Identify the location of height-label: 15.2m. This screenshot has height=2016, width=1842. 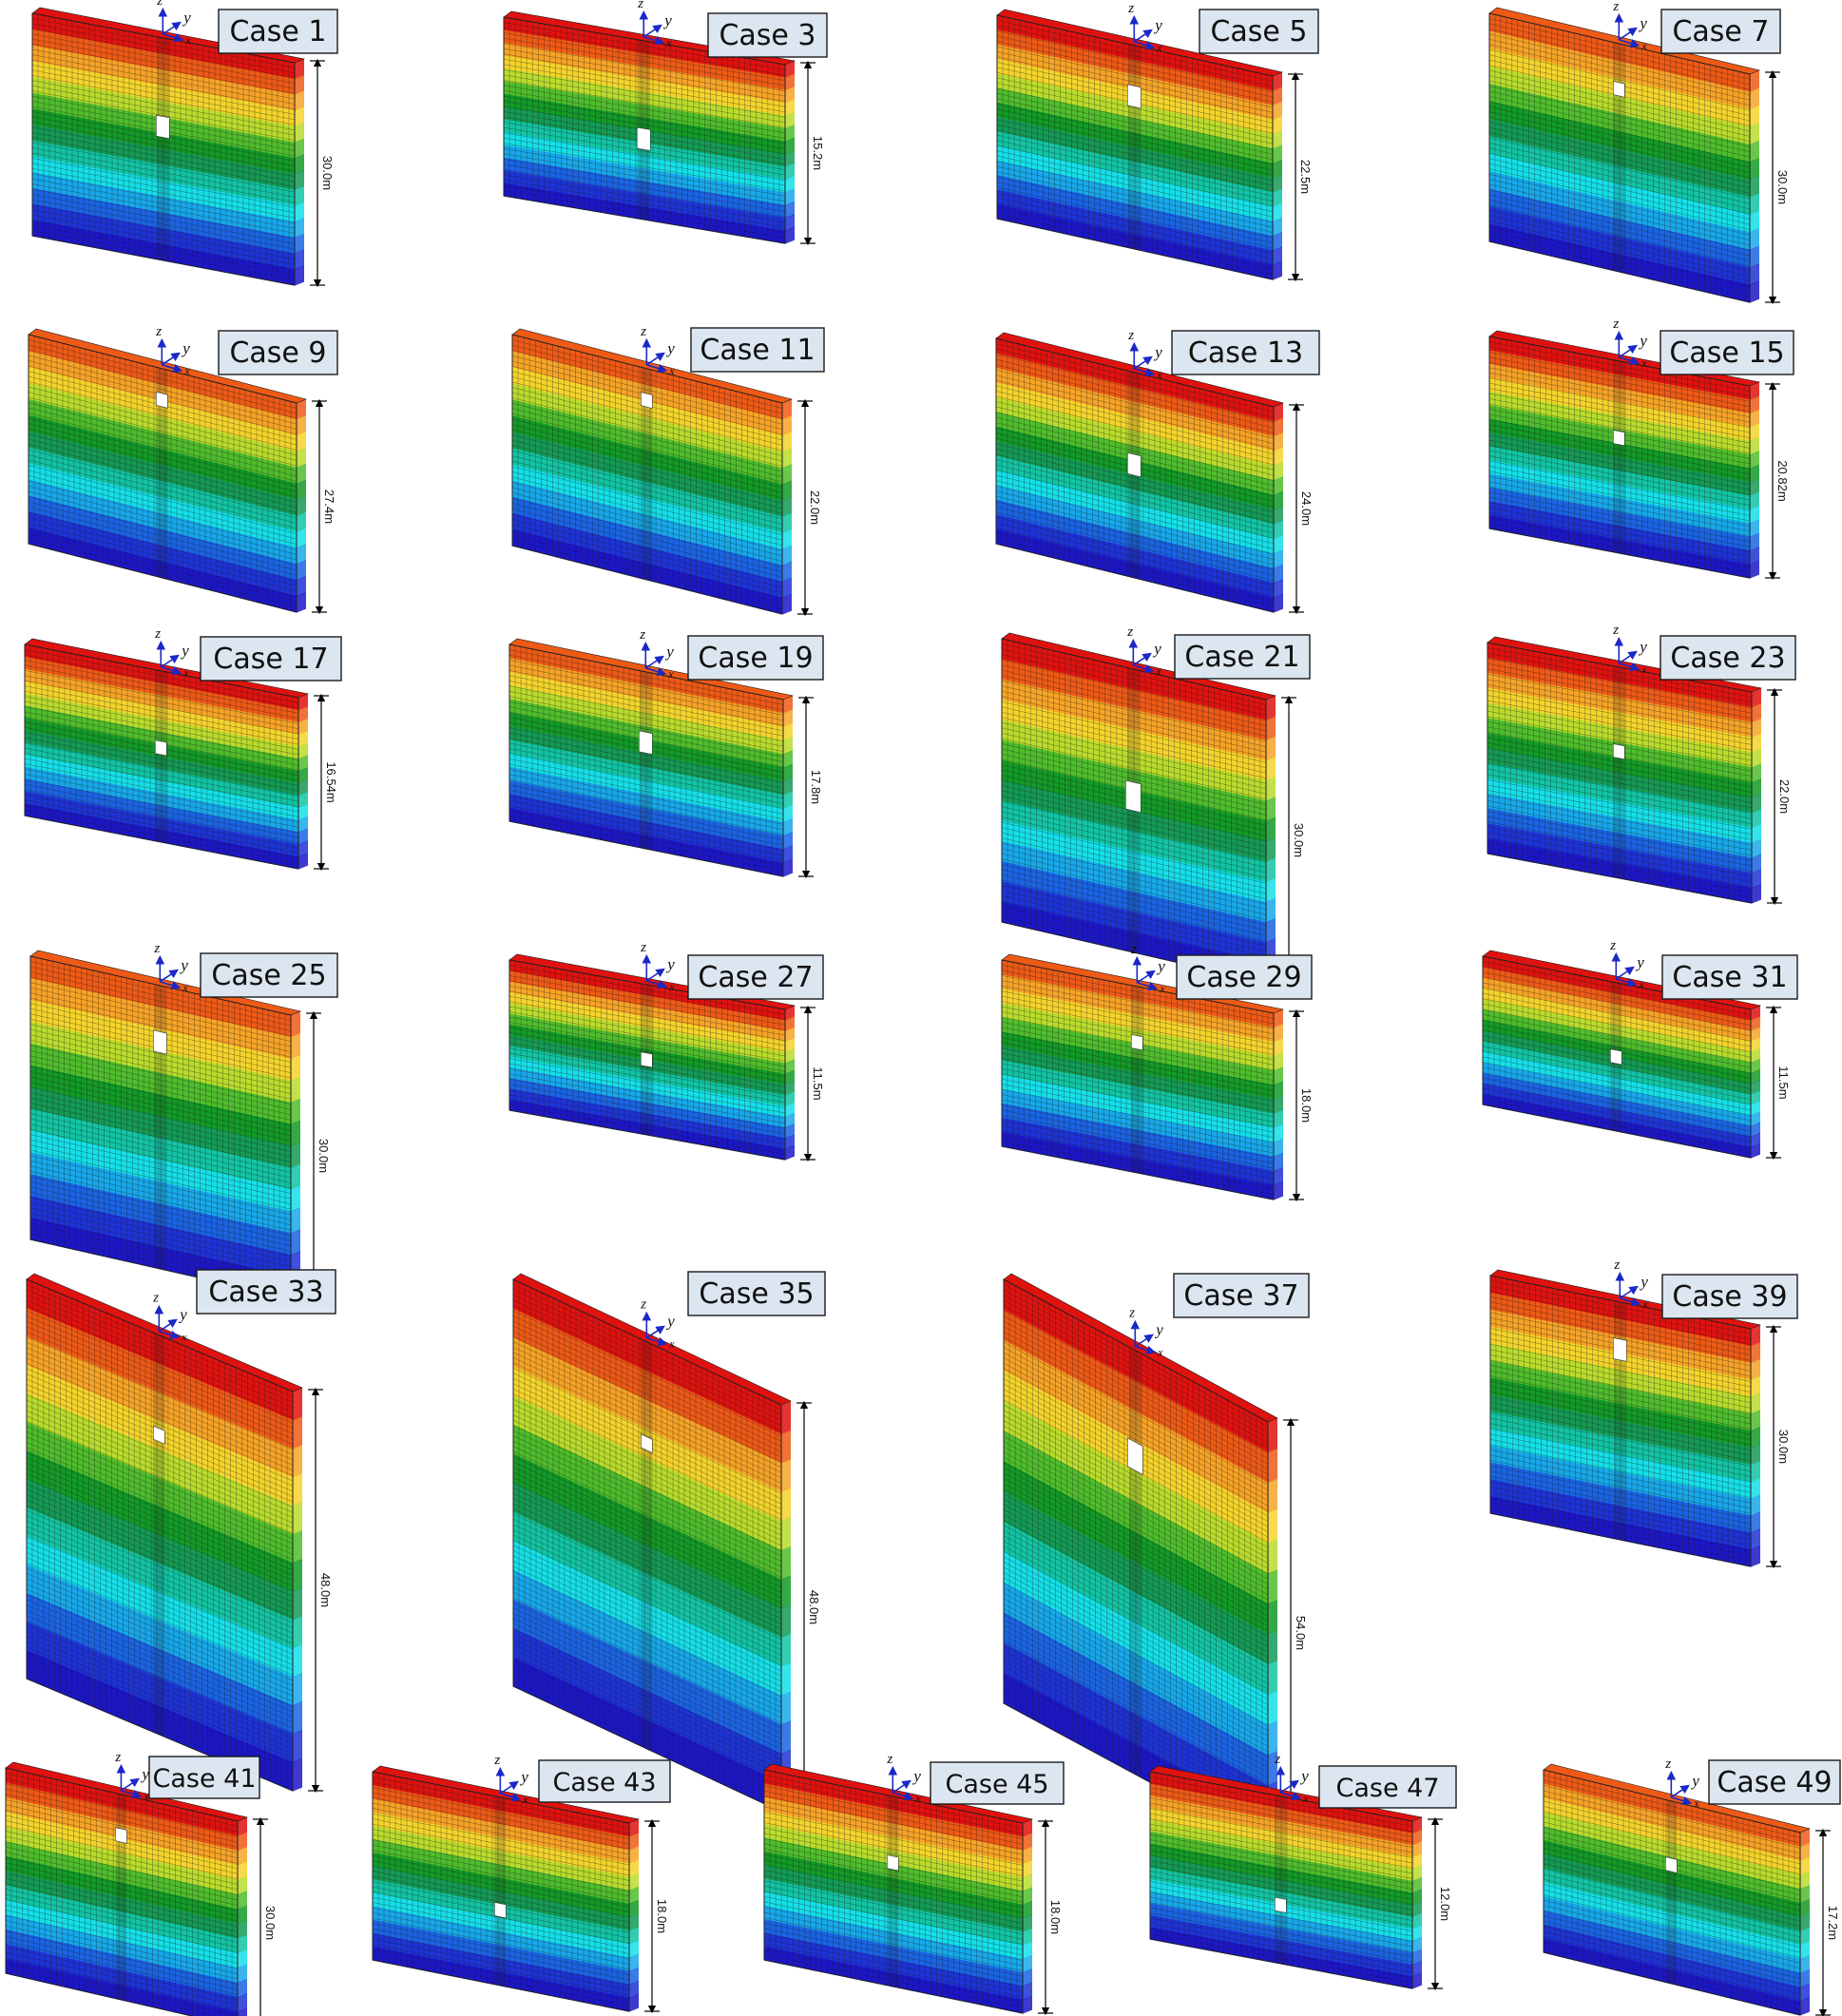
(818, 153).